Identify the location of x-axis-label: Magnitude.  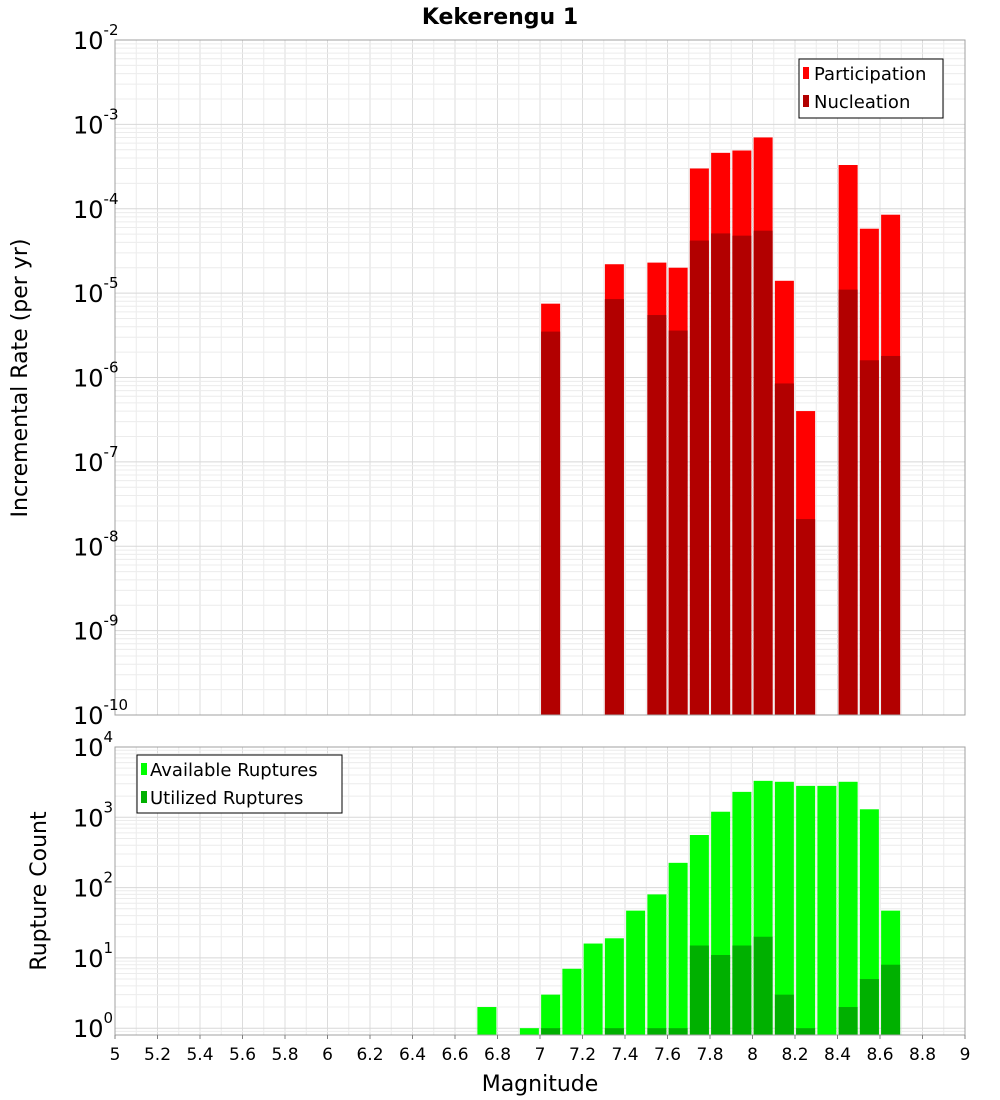
(540, 1084).